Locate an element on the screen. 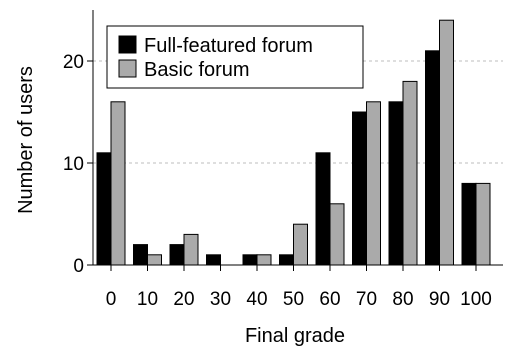 The height and width of the screenshot is (351, 512). legend-label: Basic forum is located at coordinates (197, 70).